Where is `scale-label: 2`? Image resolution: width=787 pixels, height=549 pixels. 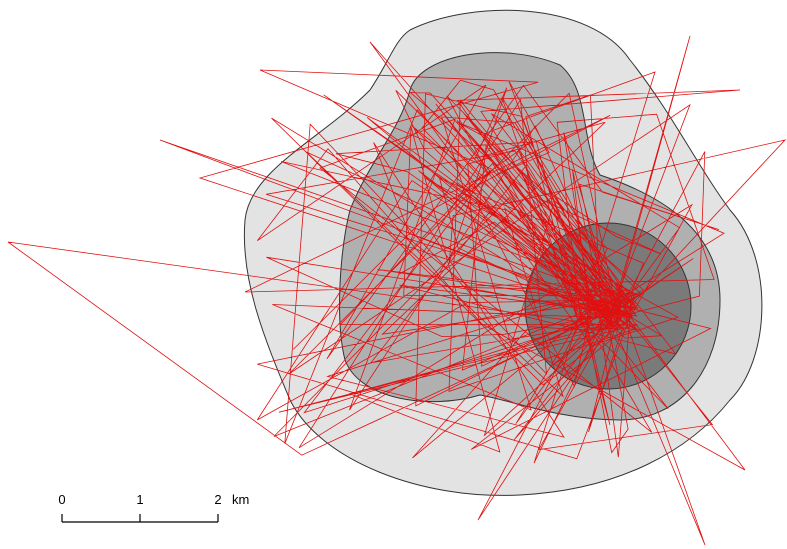
scale-label: 2 is located at coordinates (217, 499).